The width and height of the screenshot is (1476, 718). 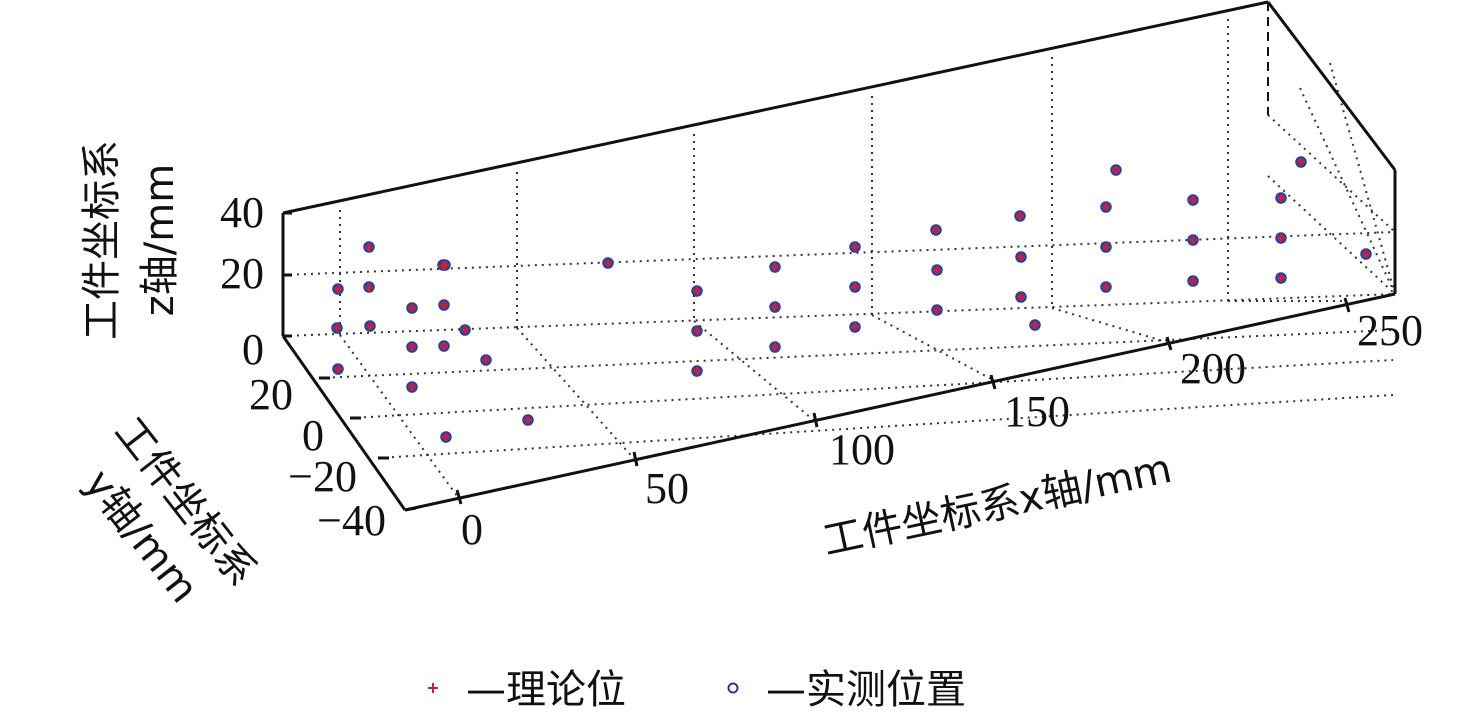 What do you see at coordinates (131, 240) in the screenshot?
I see `z-axis-title: 工件坐标系 z轴/mm` at bounding box center [131, 240].